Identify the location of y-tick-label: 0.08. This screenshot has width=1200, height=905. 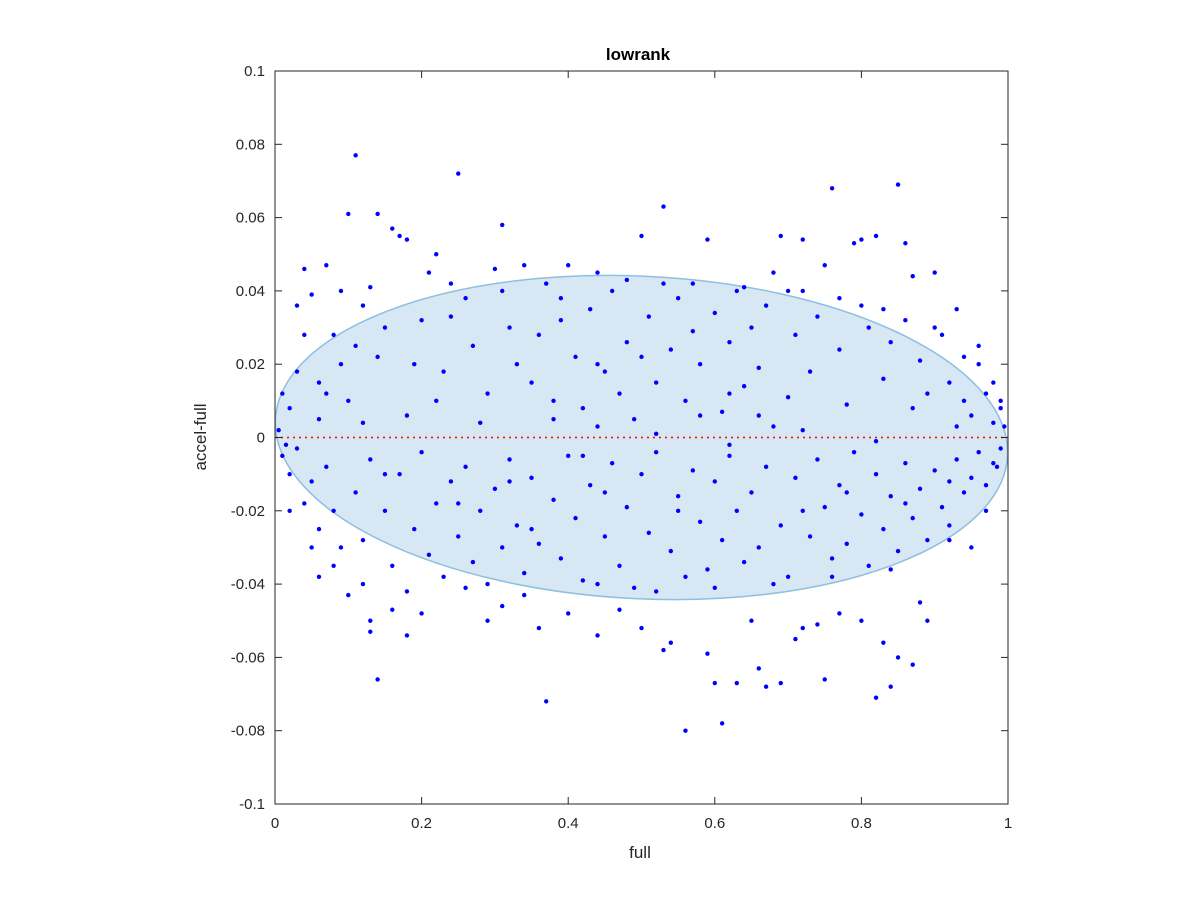
(250, 144).